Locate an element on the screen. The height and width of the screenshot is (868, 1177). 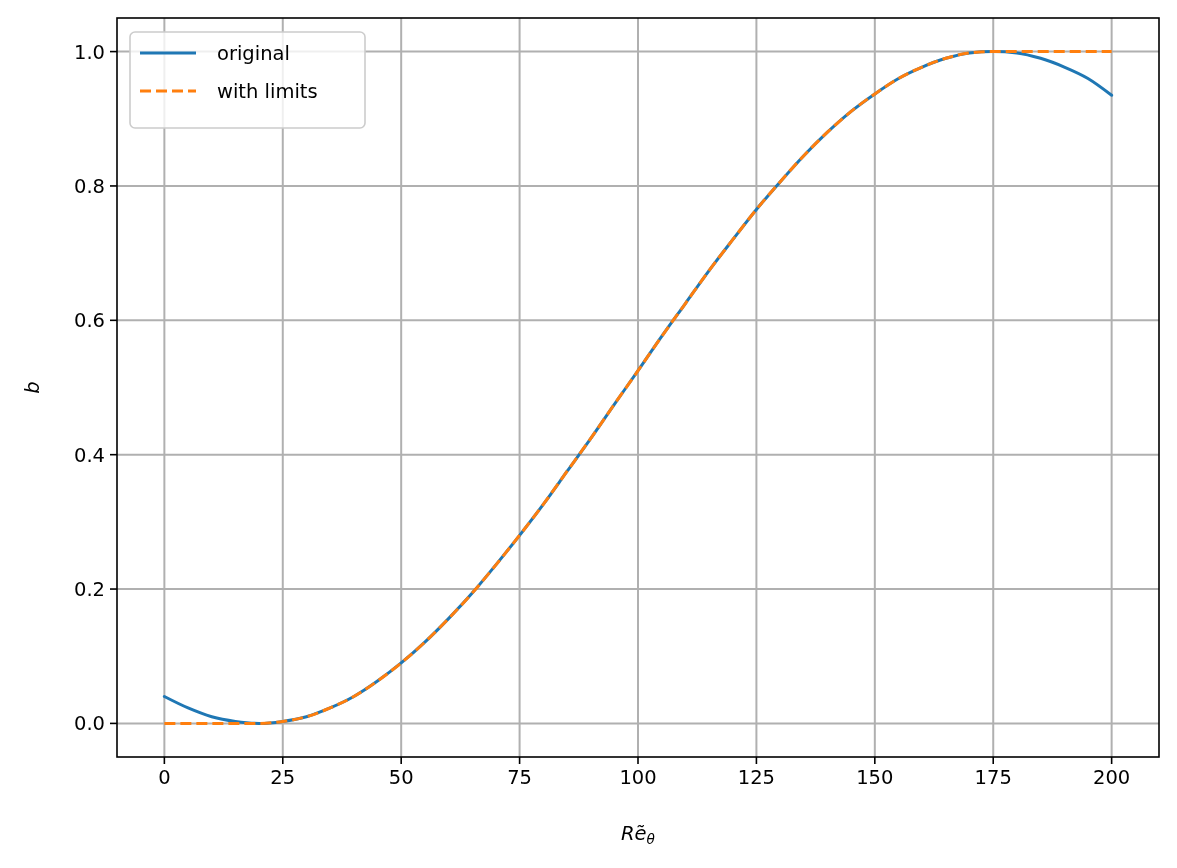
x-tick-label: 0 is located at coordinates (164, 777).